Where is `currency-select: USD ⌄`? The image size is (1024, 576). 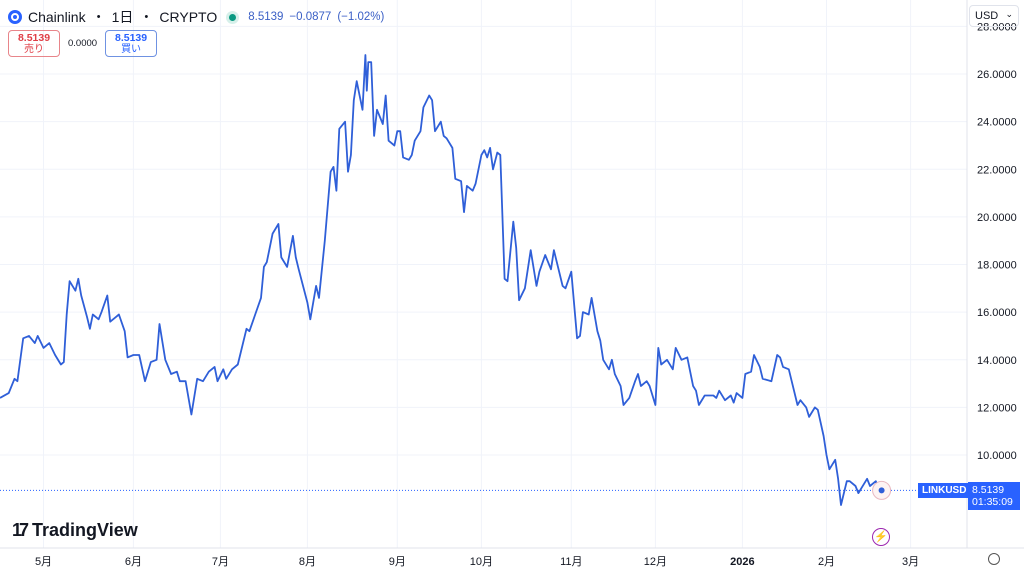
currency-select: USD ⌄ is located at coordinates (994, 16).